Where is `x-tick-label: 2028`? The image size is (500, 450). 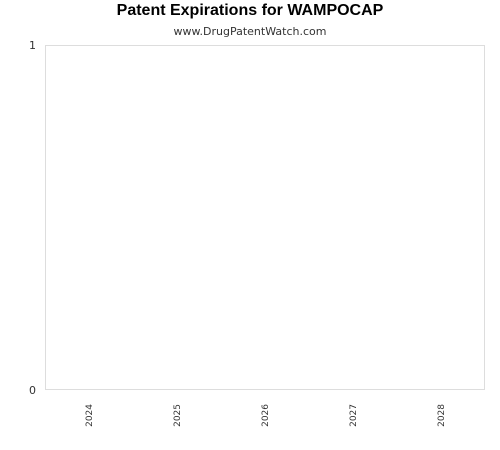 x-tick-label: 2028 is located at coordinates (442, 415).